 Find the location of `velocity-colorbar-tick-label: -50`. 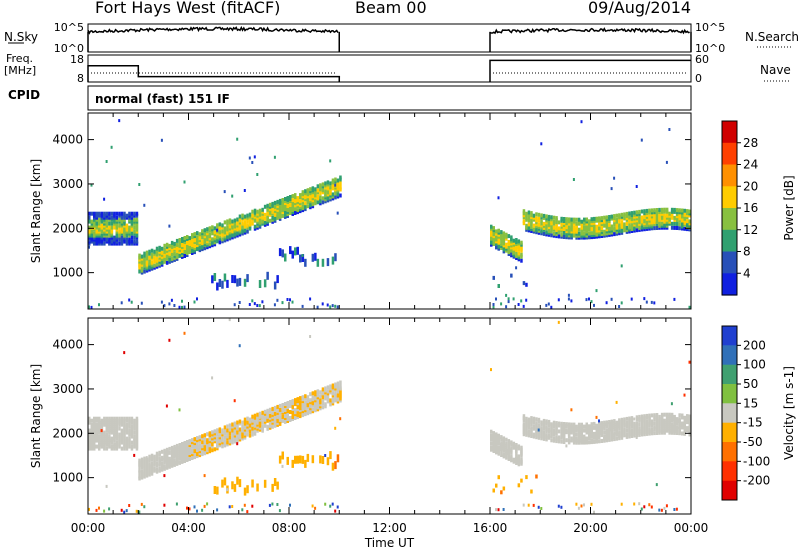

velocity-colorbar-tick-label: -50 is located at coordinates (753, 442).